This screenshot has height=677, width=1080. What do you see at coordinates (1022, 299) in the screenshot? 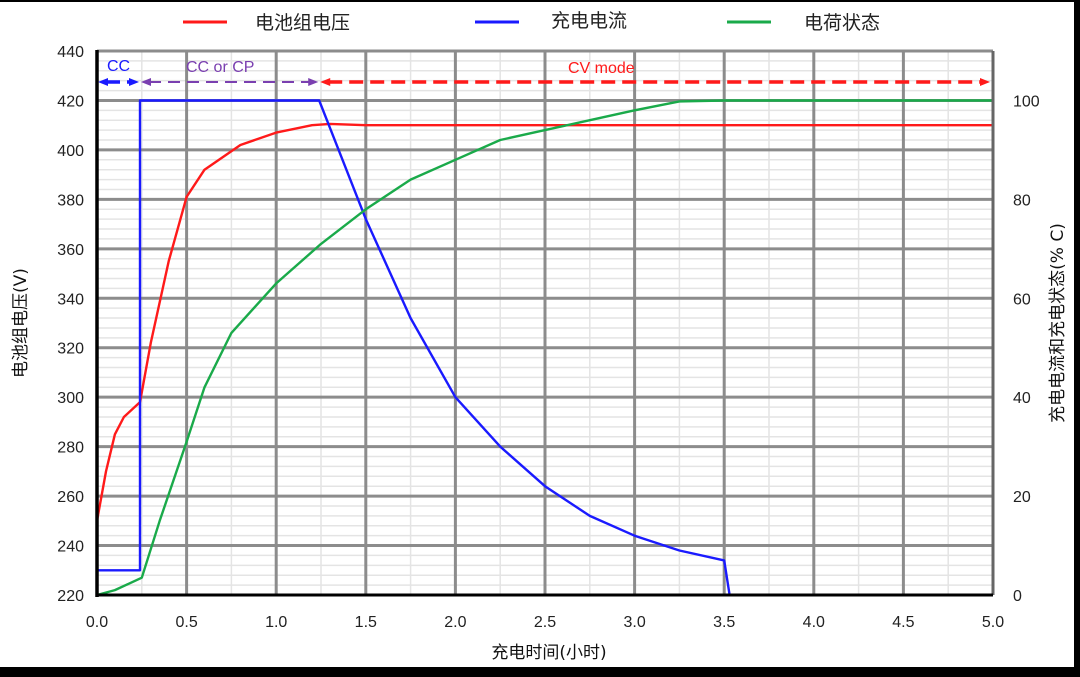
I see `y-right-tick-label: 60` at bounding box center [1022, 299].